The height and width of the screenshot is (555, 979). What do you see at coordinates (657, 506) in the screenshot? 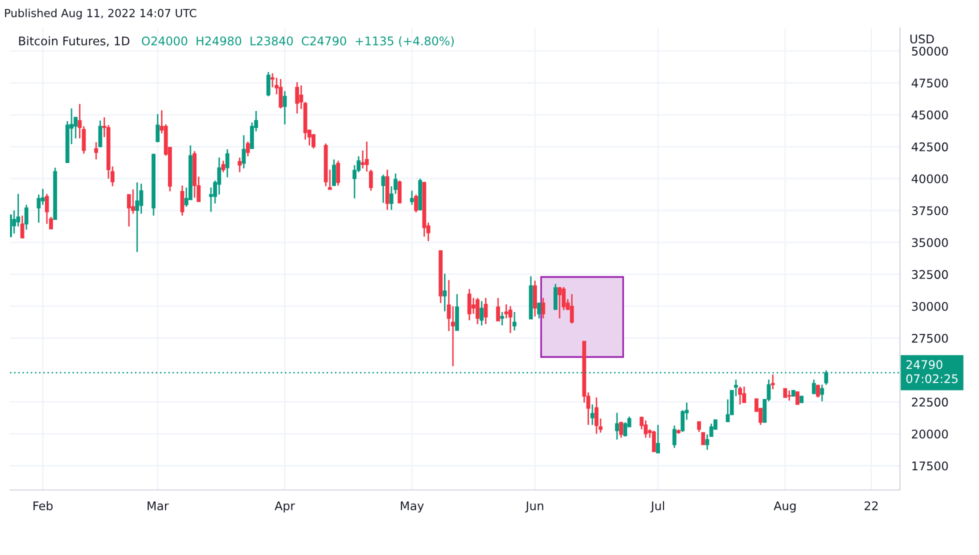
I see `x-tick-label: Jul` at bounding box center [657, 506].